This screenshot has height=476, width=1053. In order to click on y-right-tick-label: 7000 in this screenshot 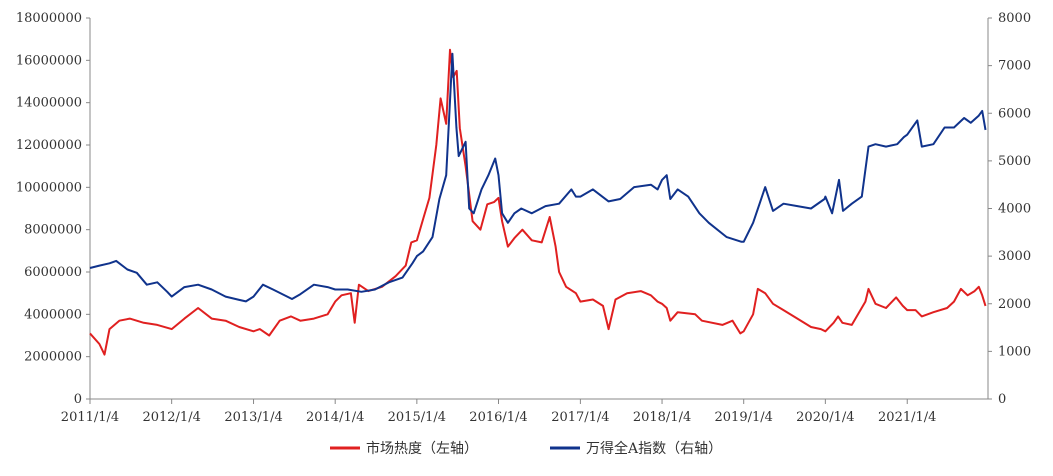, I will do `click(1014, 66)`.